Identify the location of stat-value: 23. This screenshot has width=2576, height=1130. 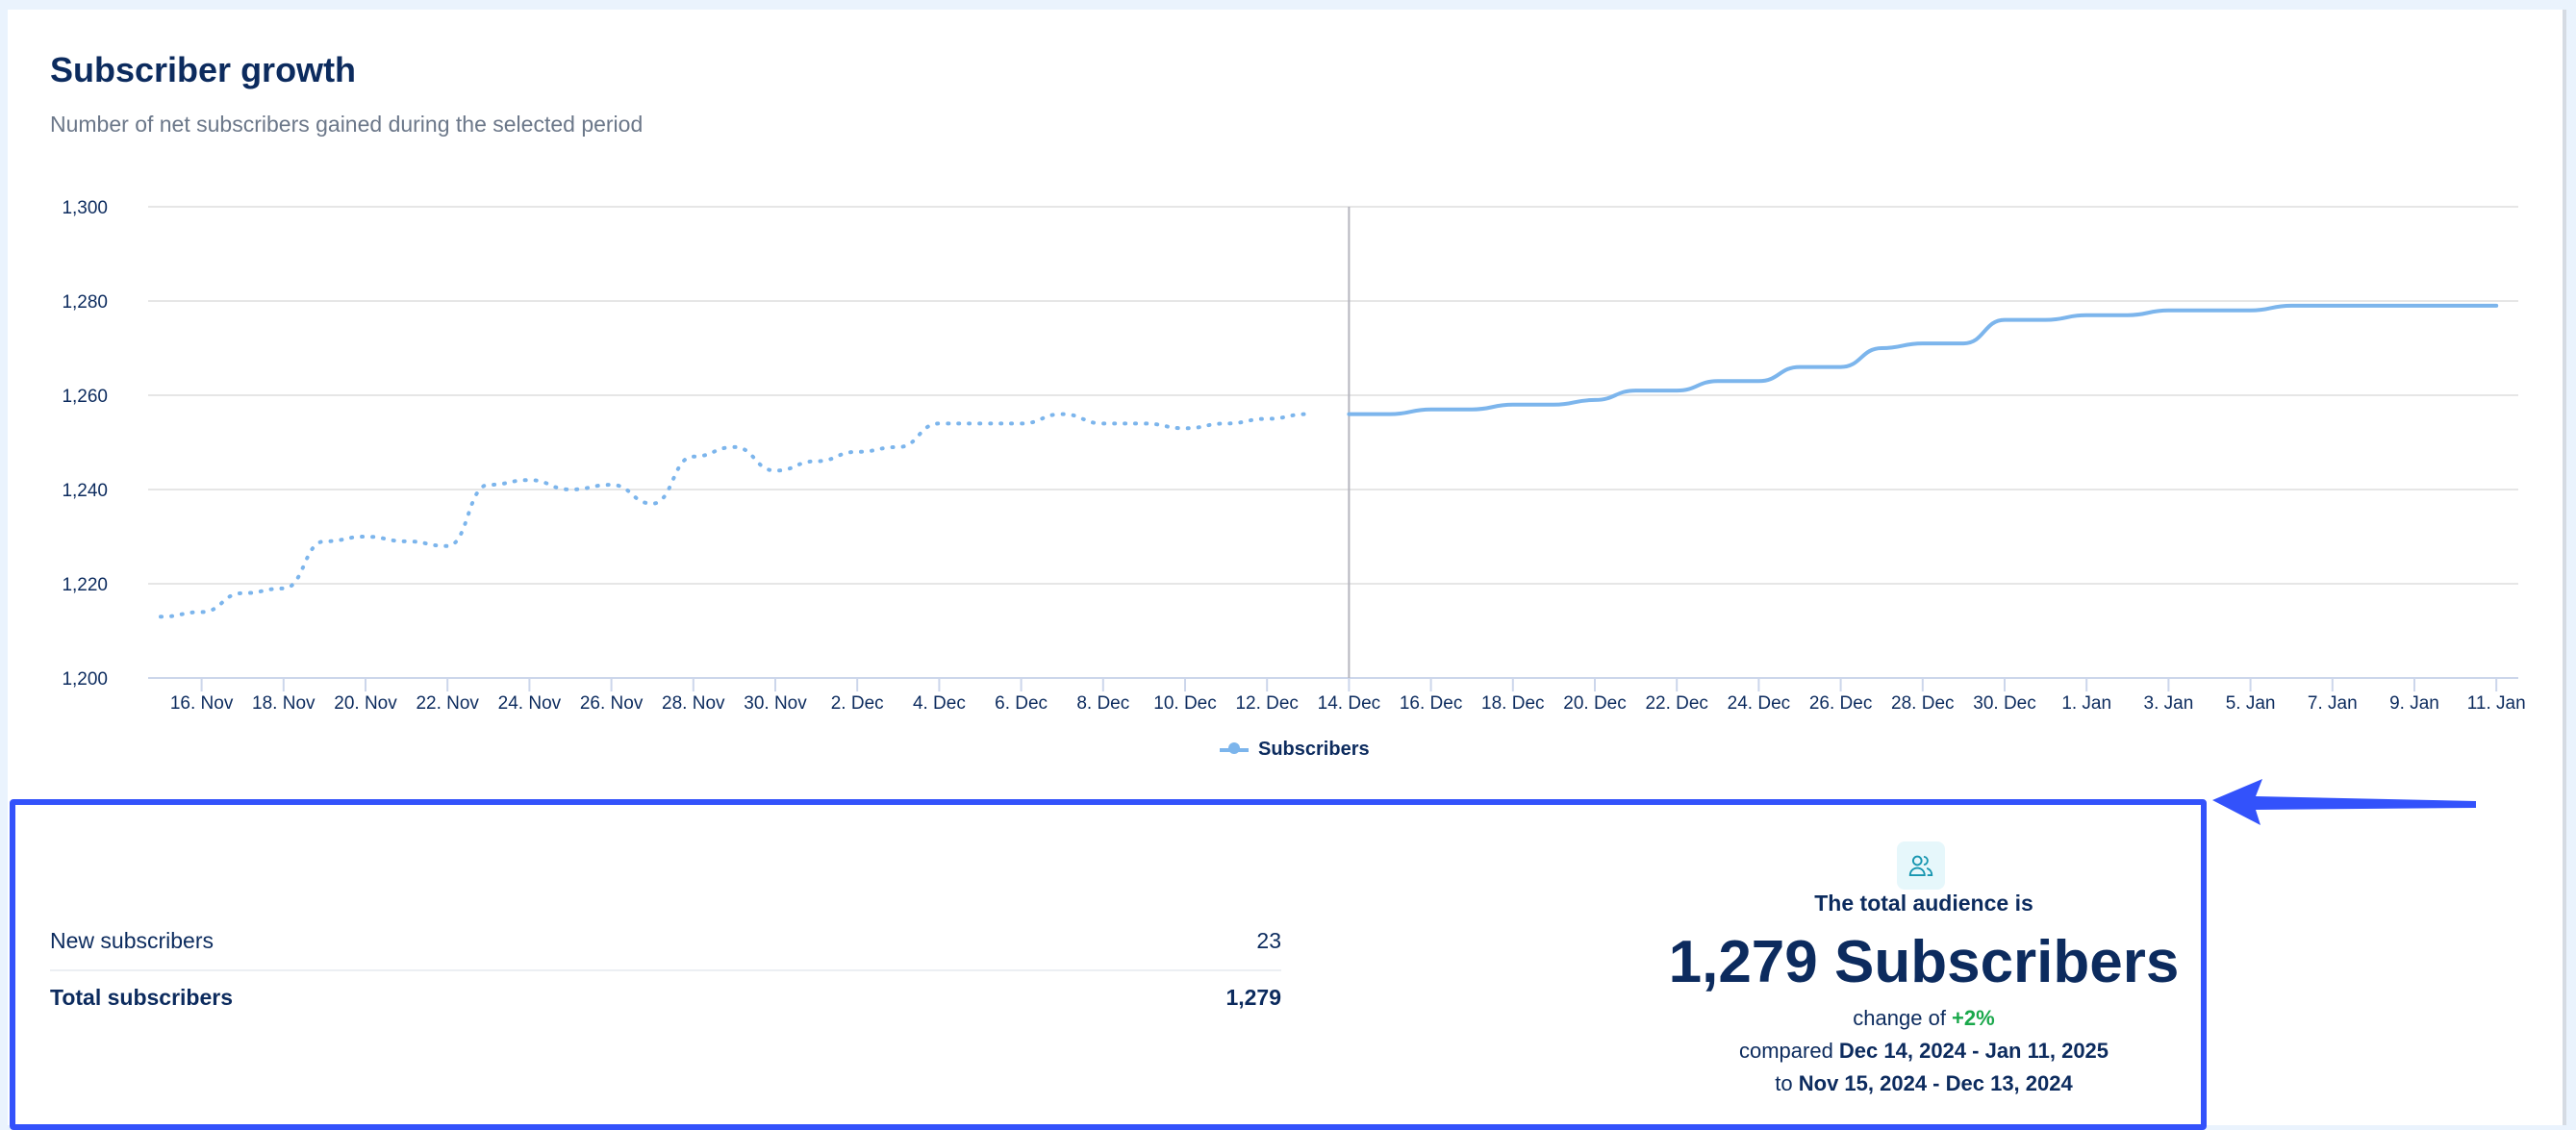
(1269, 940).